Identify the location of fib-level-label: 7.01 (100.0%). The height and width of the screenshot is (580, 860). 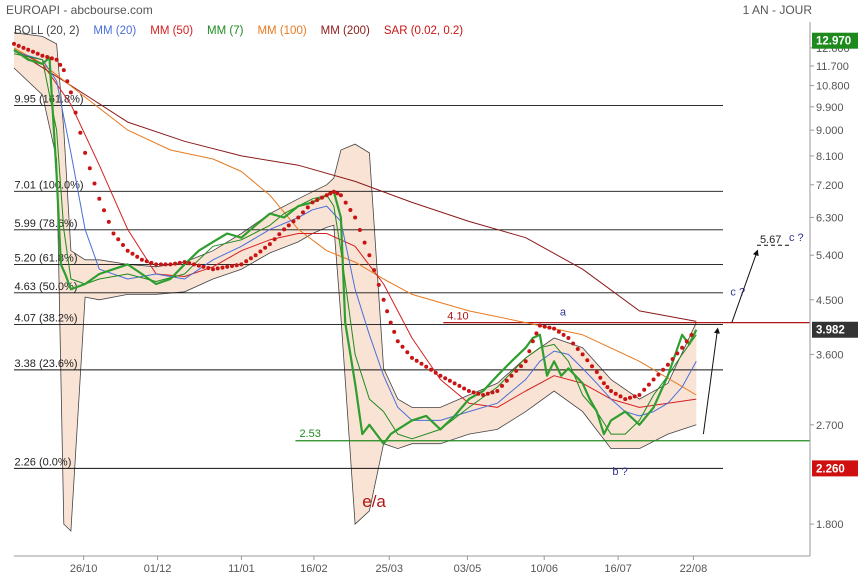
(49, 185).